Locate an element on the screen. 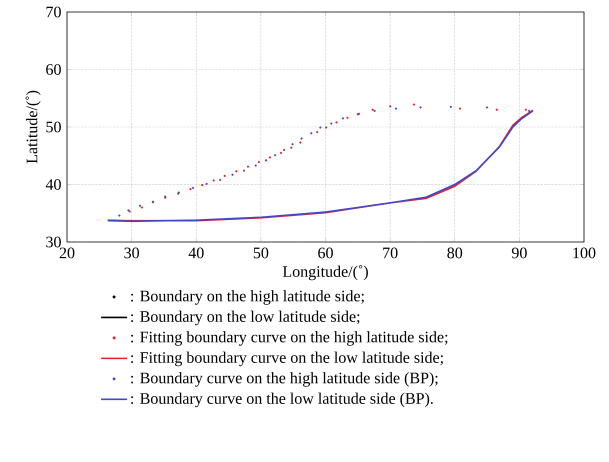 The width and height of the screenshot is (609, 462). y-tick-label: 40 is located at coordinates (53, 184).